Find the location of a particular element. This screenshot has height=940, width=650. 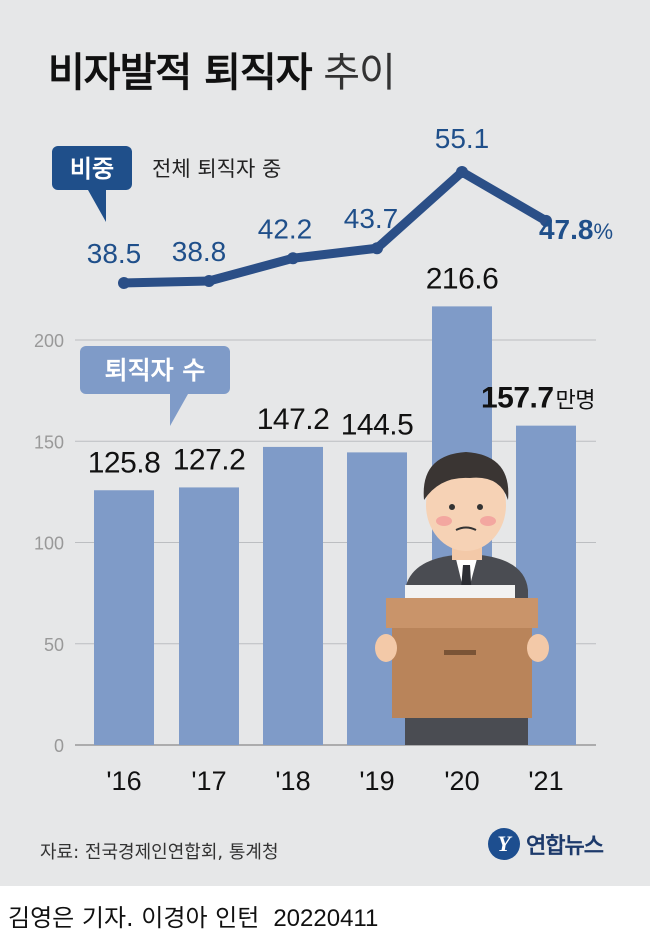

x-tick-label: '20 is located at coordinates (461, 781).